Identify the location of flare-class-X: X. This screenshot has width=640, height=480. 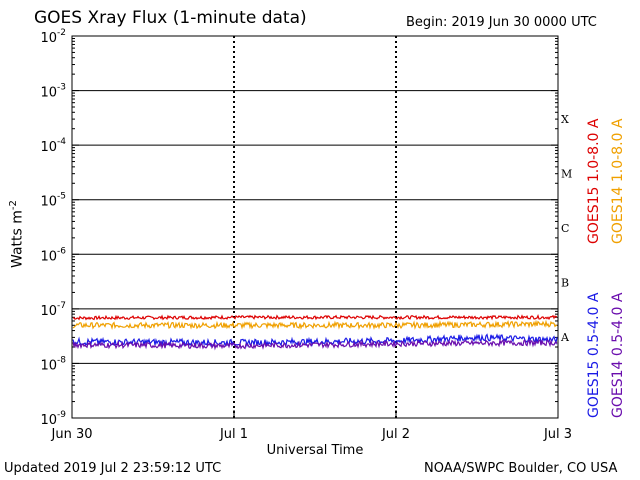
(565, 119).